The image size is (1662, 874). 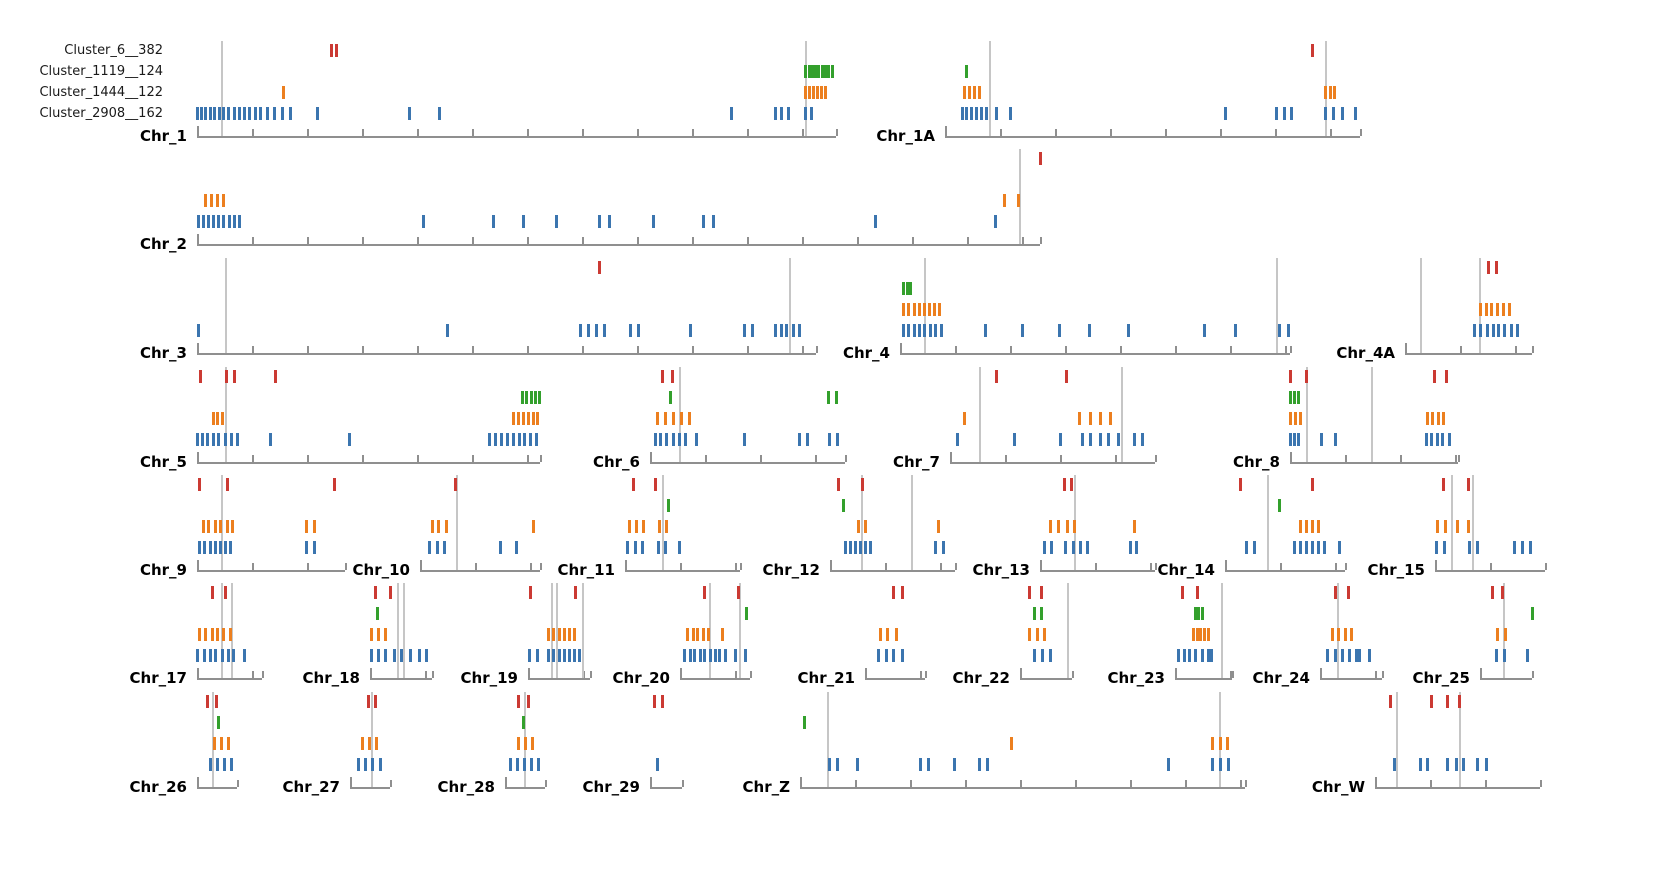 What do you see at coordinates (641, 678) in the screenshot?
I see `chromosome-label-chr_20: Chr_20` at bounding box center [641, 678].